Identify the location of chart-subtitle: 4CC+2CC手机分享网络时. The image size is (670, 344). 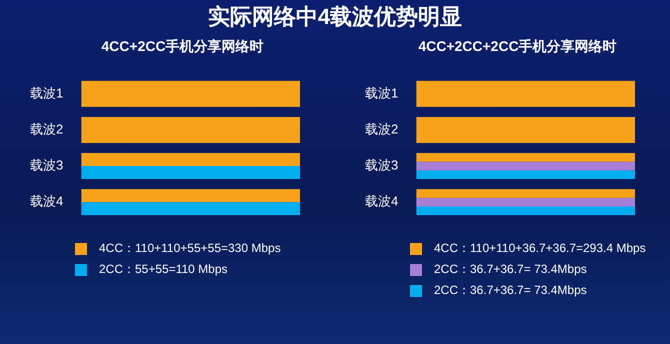
(182, 46).